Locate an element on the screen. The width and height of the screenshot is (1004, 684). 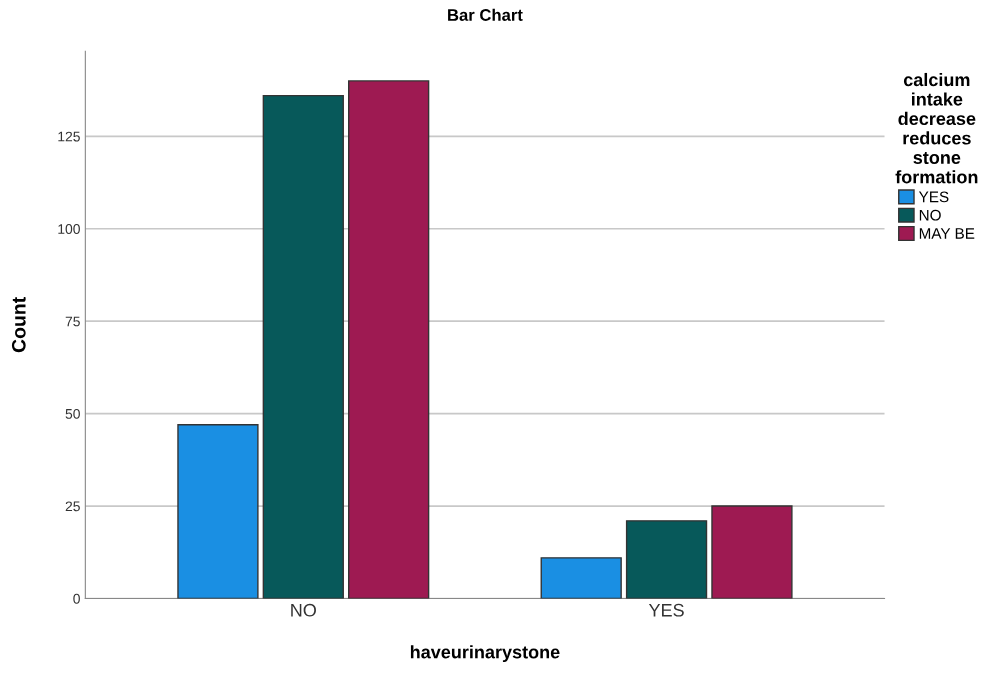
legend-label: NO is located at coordinates (930, 215).